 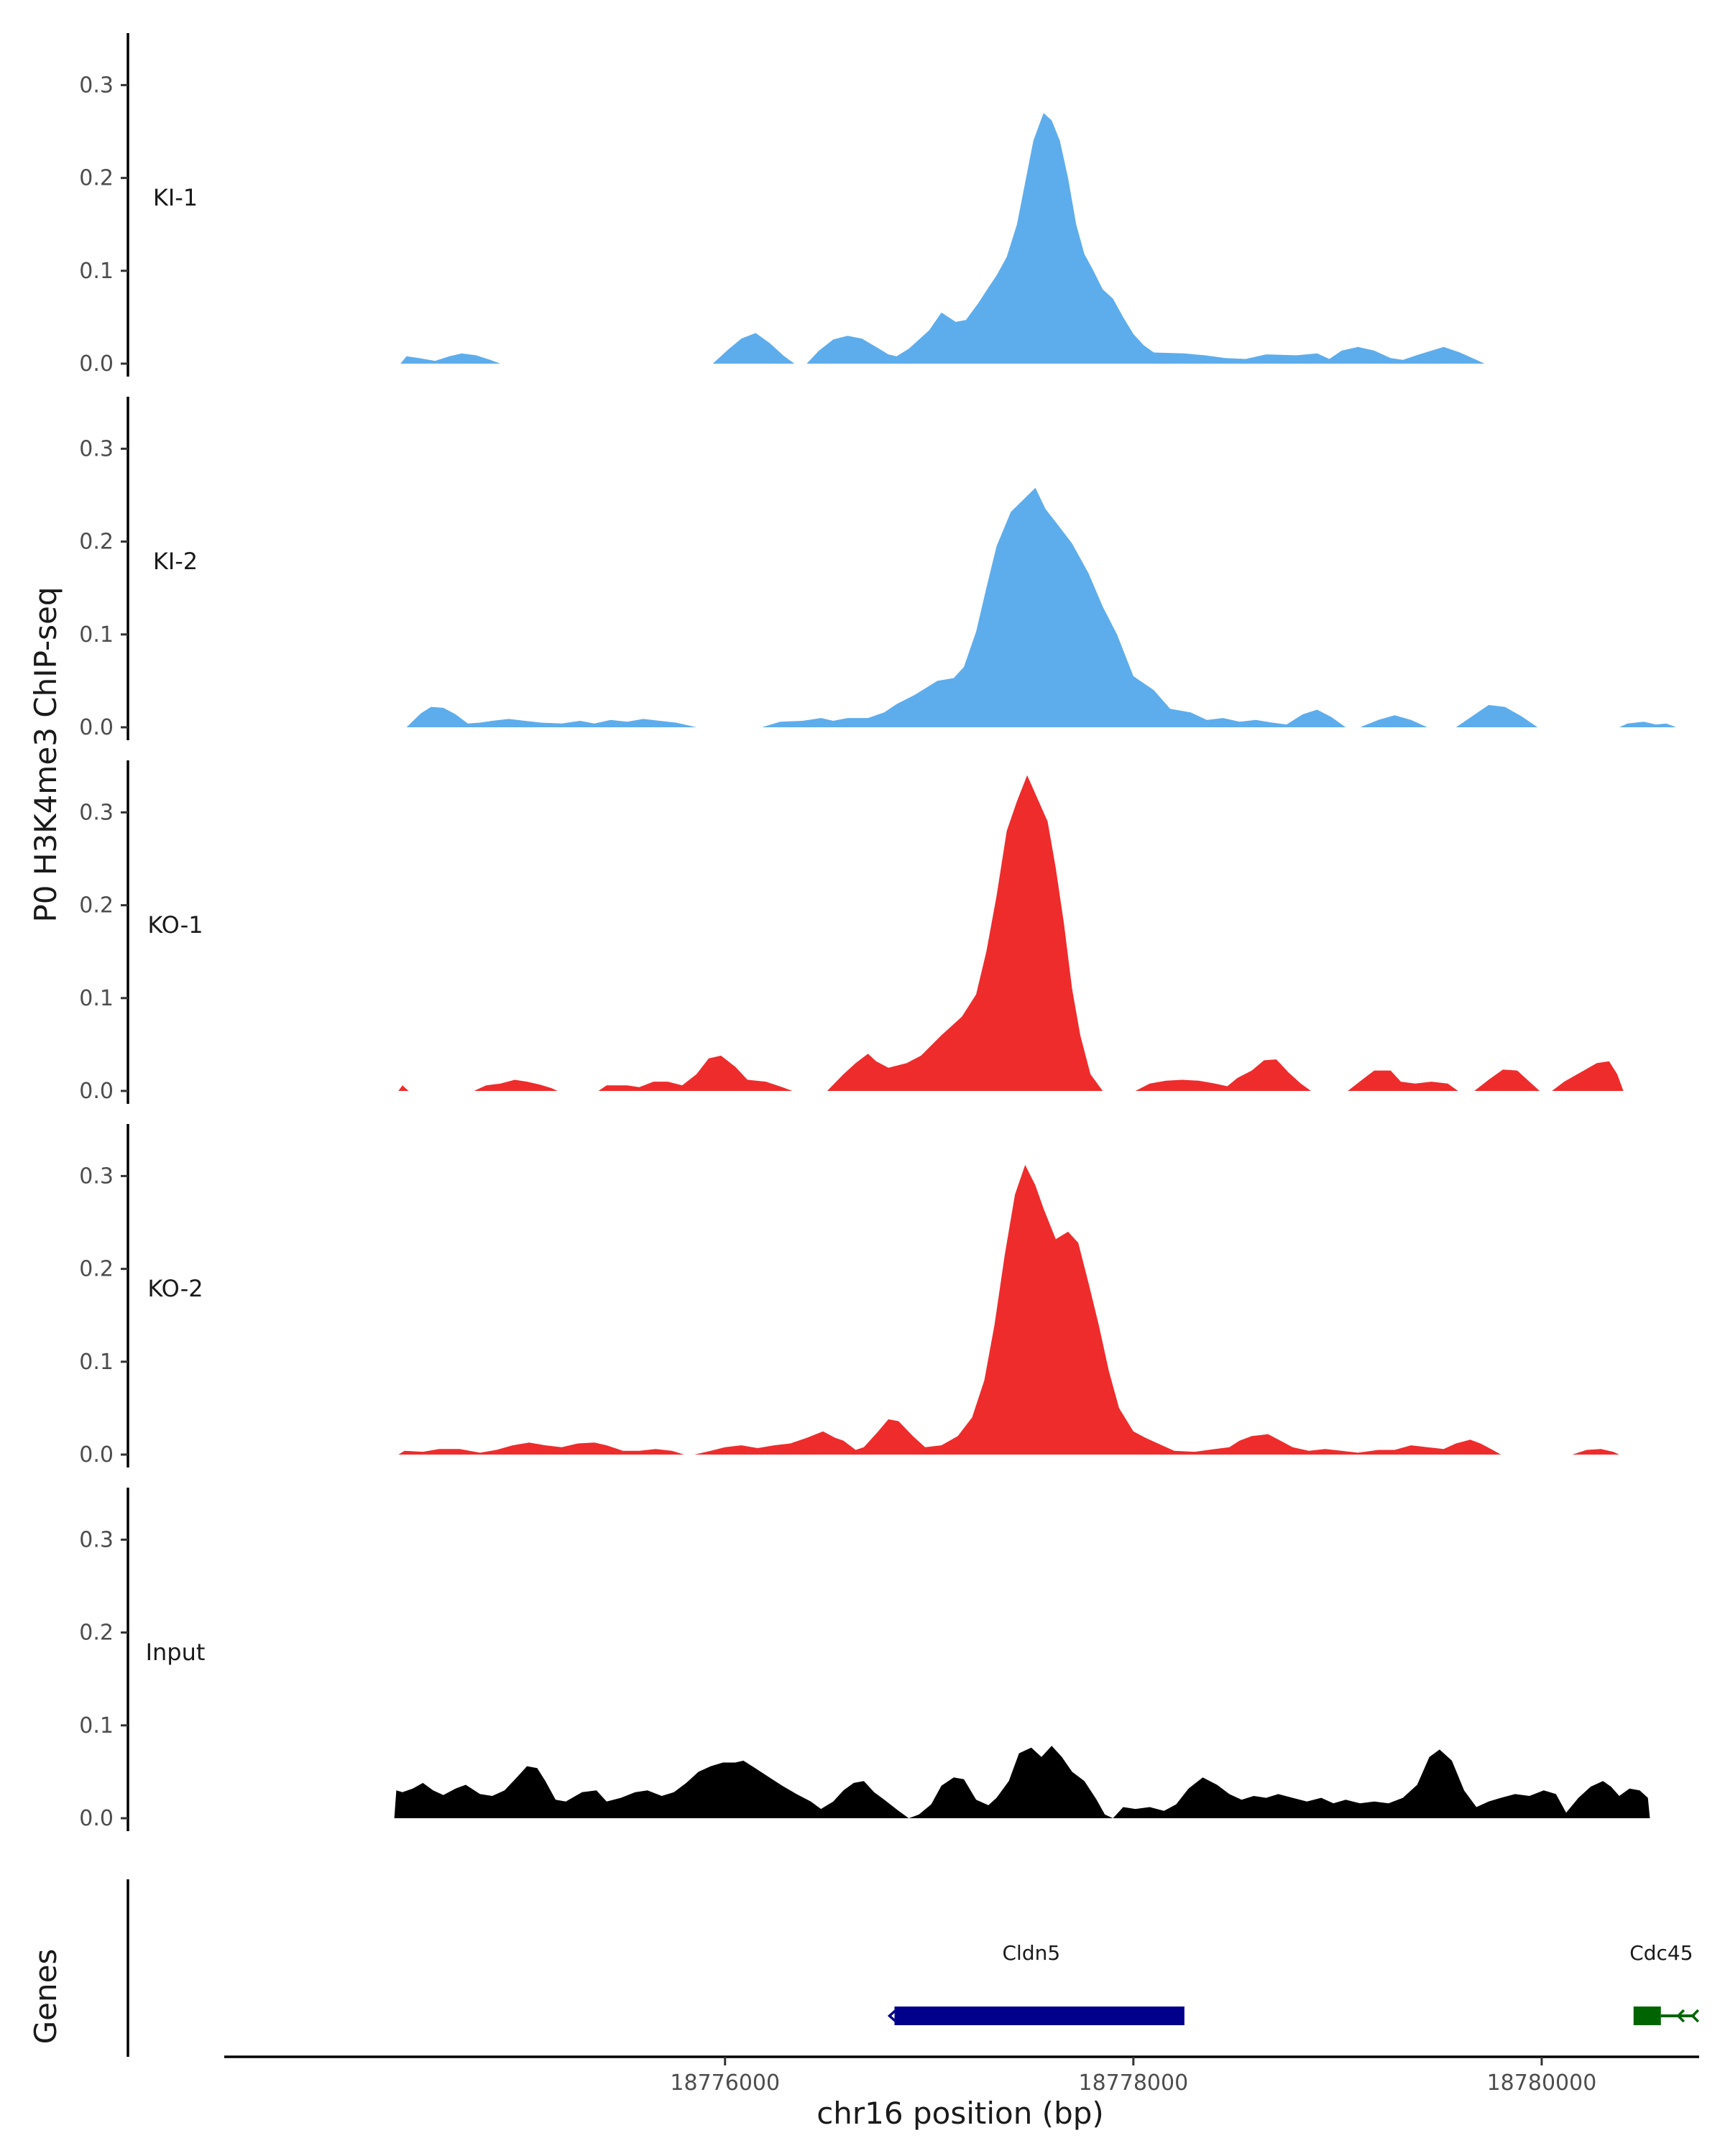 What do you see at coordinates (1542, 2083) in the screenshot?
I see `x-tick-label: 18780000` at bounding box center [1542, 2083].